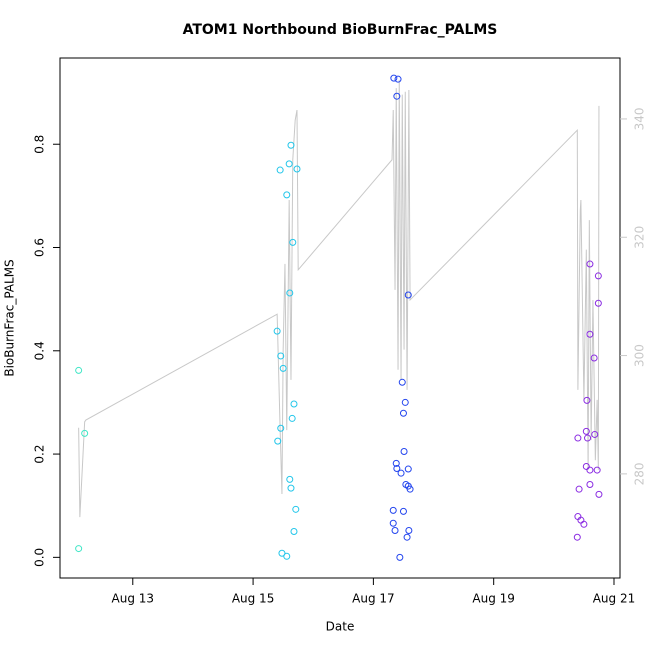 This screenshot has height=650, width=650. Describe the element at coordinates (640, 118) in the screenshot. I see `y2-tick-label: 340` at that location.